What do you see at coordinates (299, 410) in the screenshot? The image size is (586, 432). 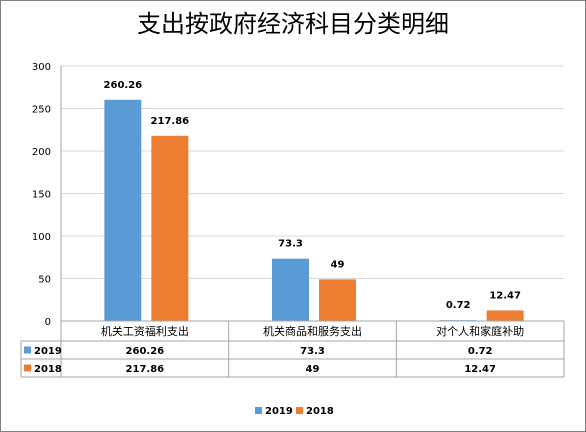 I see `legend-key-2018` at bounding box center [299, 410].